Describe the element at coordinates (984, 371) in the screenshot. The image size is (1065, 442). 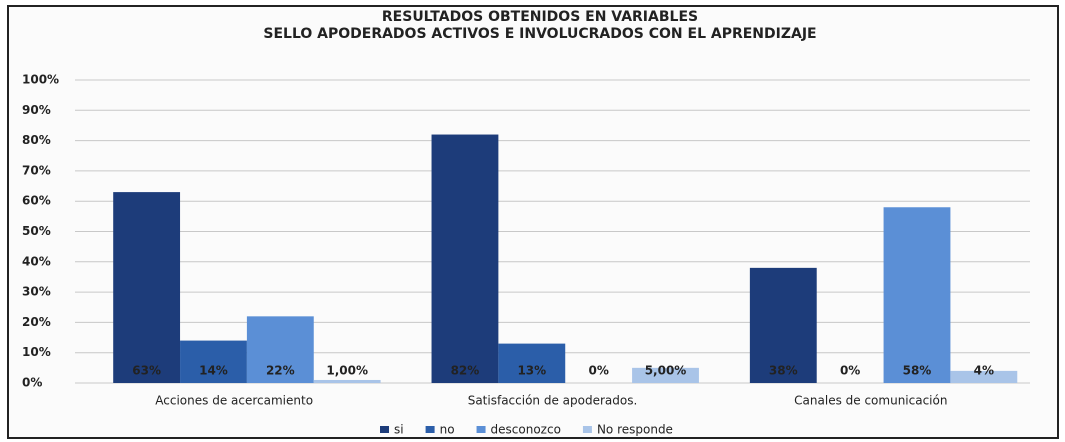
I see `data-label: 4%` at that location.